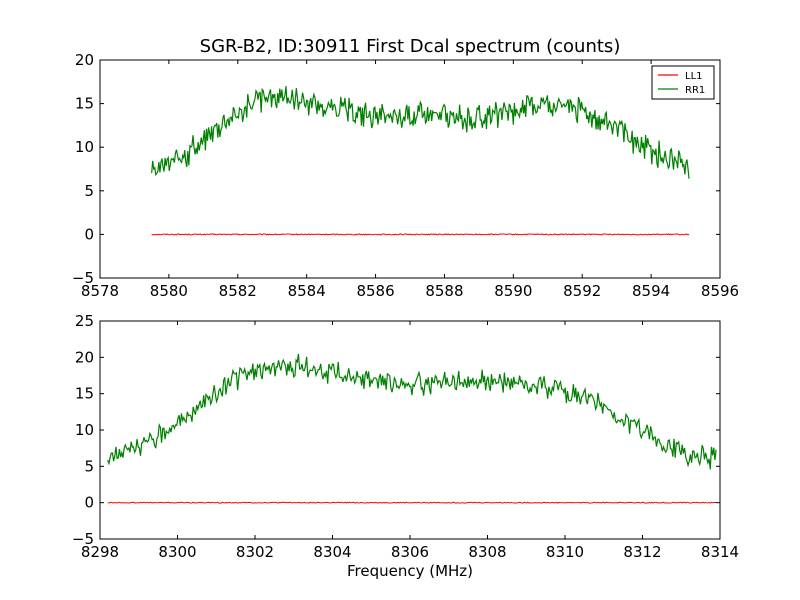 The width and height of the screenshot is (800, 600). Describe the element at coordinates (720, 552) in the screenshot. I see `x-tick-label: 8314` at that location.